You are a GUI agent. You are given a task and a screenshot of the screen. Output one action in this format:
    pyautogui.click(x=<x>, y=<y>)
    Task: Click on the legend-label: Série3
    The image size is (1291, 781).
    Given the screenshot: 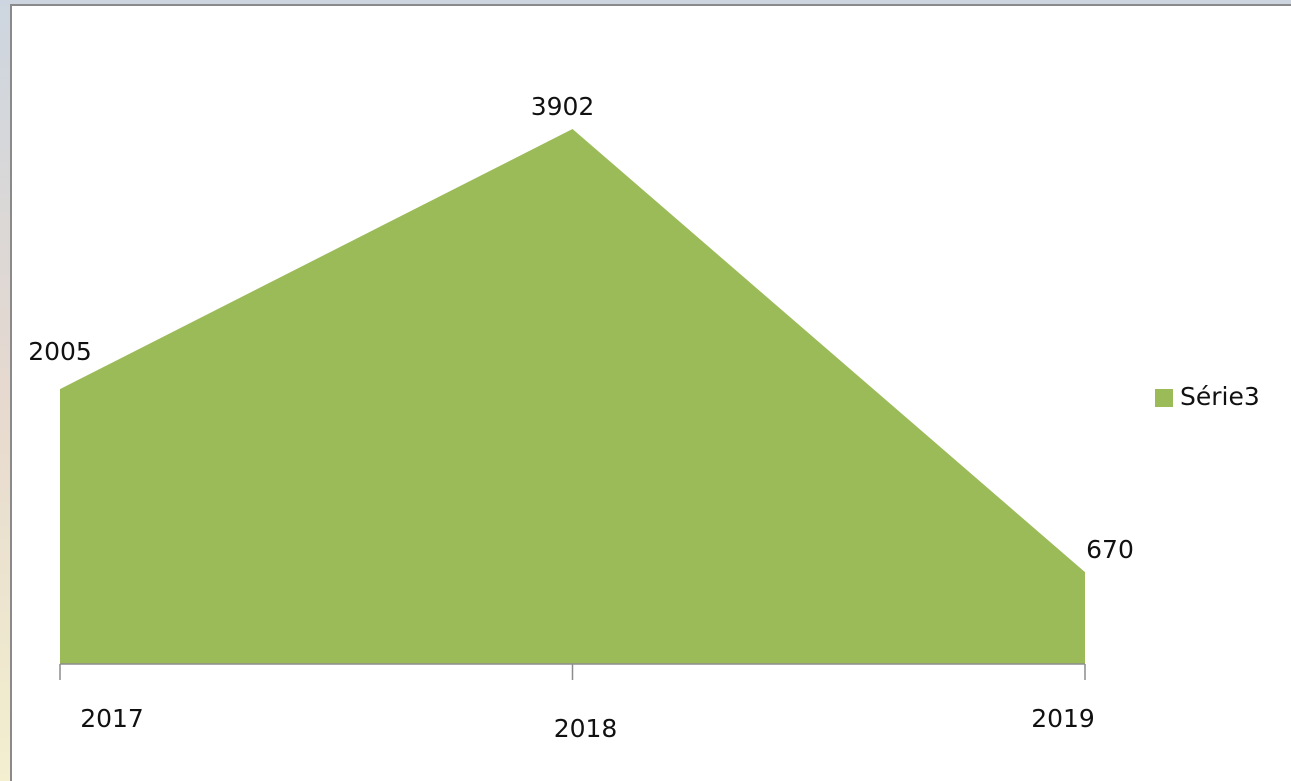 What is the action you would take?
    pyautogui.click(x=1220, y=396)
    